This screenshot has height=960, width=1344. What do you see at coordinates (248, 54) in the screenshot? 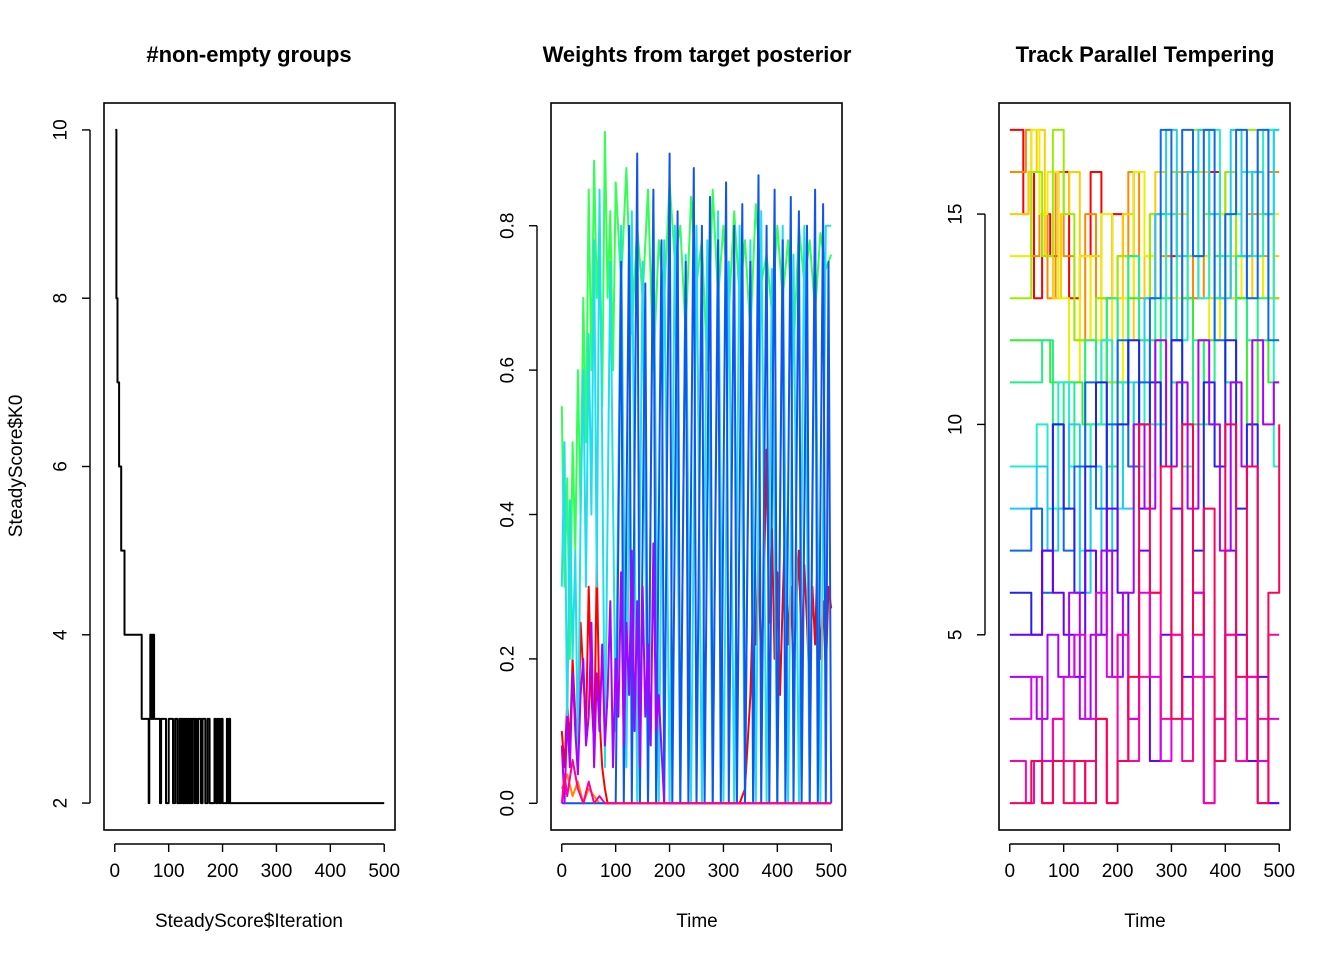
I see `panel-title: #non-empty groups` at bounding box center [248, 54].